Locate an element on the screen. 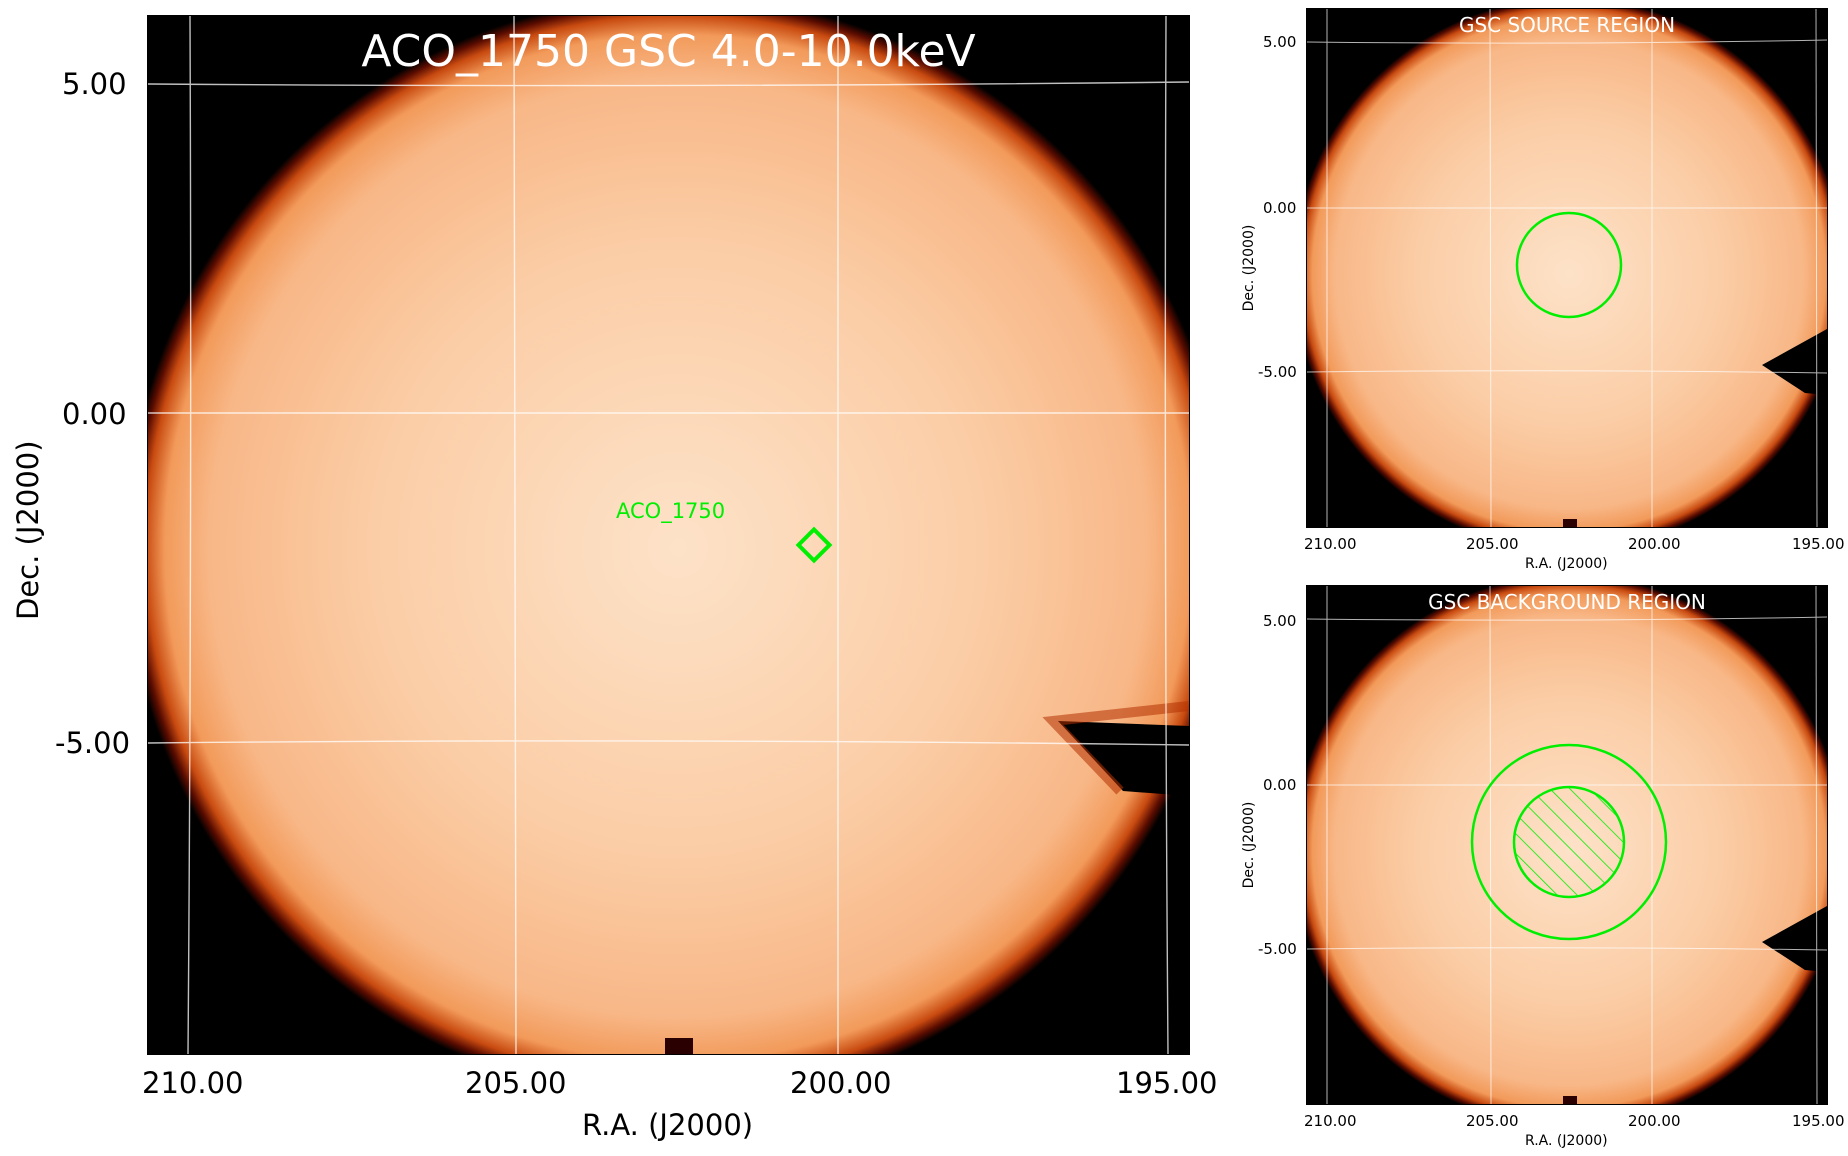 The height and width of the screenshot is (1156, 1848). source-region-panel: GSC SOURCE REGION is located at coordinates (1567, 268).